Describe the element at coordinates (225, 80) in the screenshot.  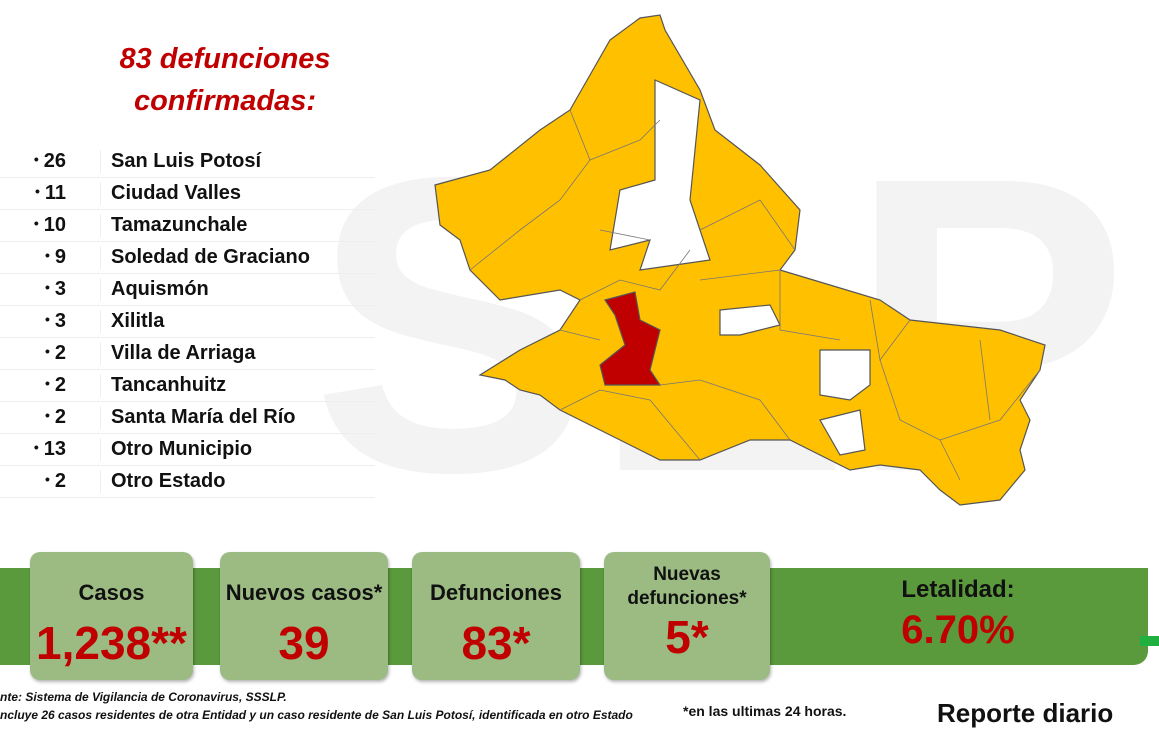
I see `title: 83 defunciones confirmadas:` at that location.